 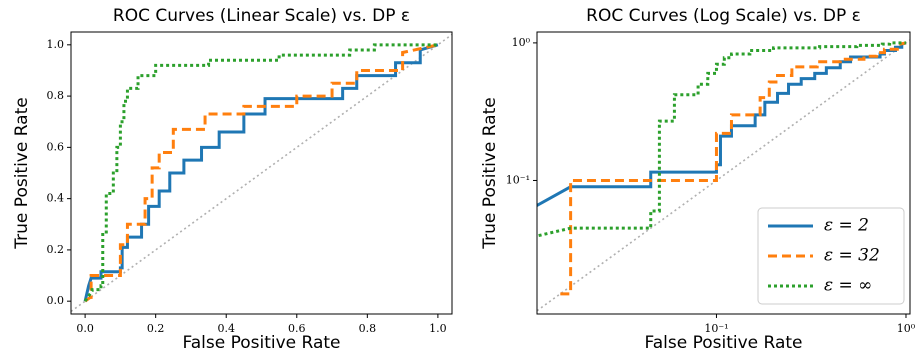 What do you see at coordinates (56, 300) in the screenshot?
I see `y-tick-label: 0.0` at bounding box center [56, 300].